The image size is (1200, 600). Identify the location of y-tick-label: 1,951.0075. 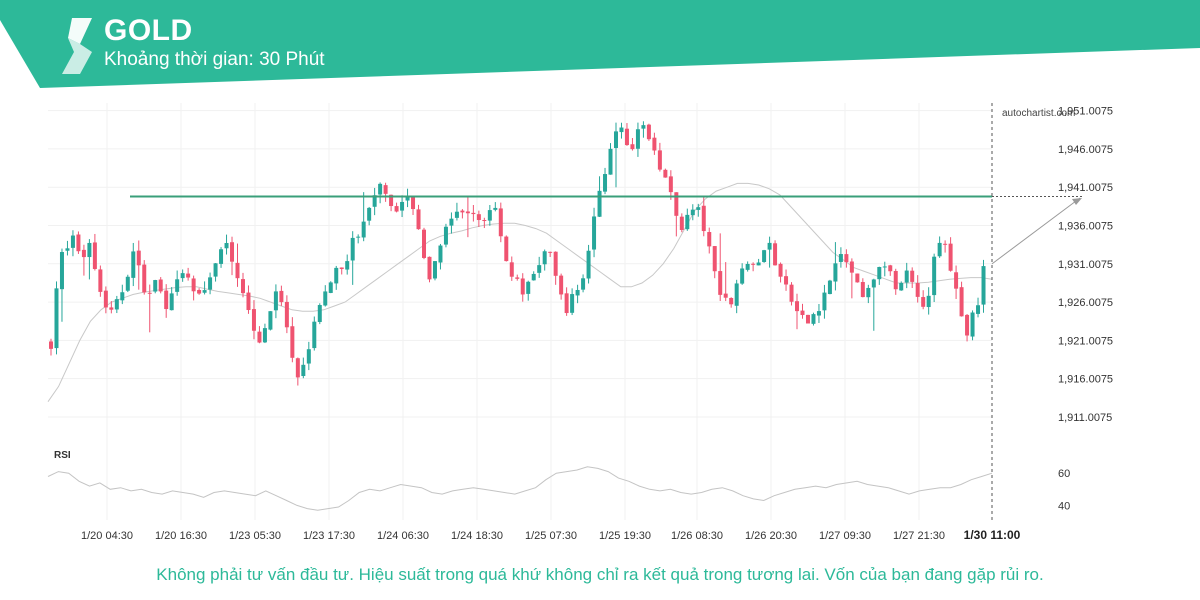
(1085, 112).